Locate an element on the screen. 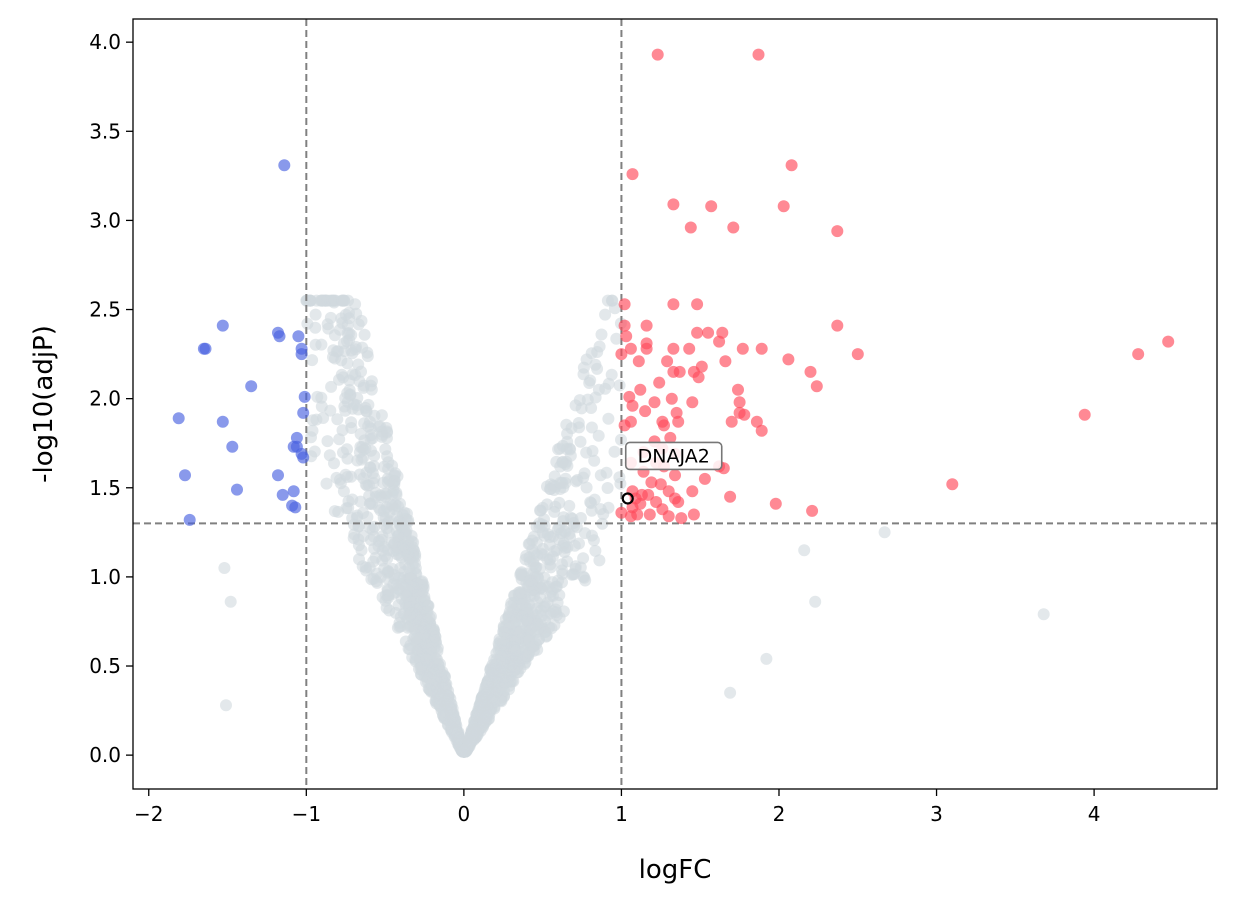  y-tick-label: 2.5 is located at coordinates (105, 310).